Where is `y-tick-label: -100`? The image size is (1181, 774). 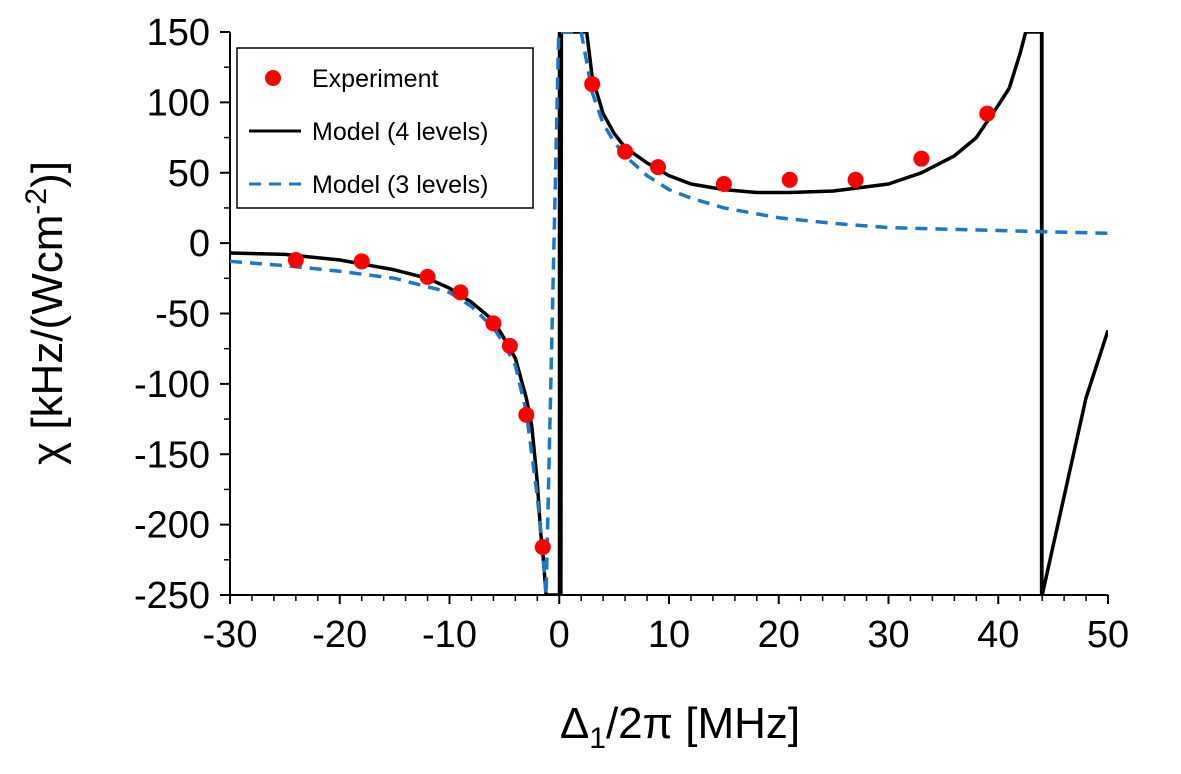
y-tick-label: -100 is located at coordinates (172, 385).